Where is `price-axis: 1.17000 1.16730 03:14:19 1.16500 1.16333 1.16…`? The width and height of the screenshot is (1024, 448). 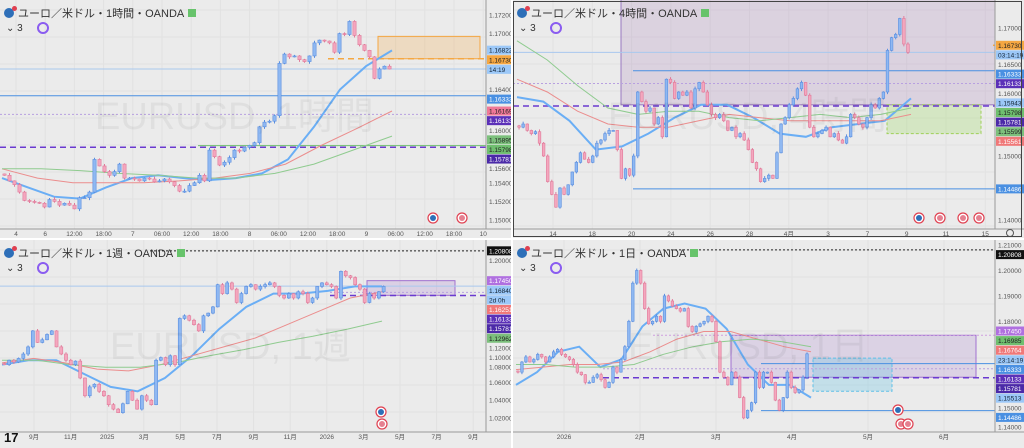
price-axis: 1.17000 1.16730 03:14:19 1.16500 1.16333 1.16… is located at coordinates (1009, 119).